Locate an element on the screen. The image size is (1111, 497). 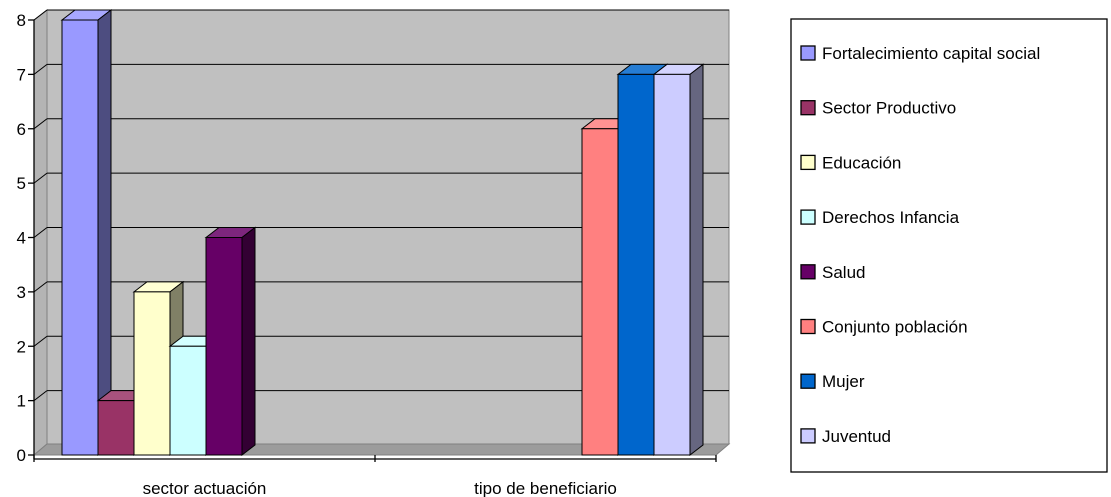
legend-item: Educación is located at coordinates (850, 162).